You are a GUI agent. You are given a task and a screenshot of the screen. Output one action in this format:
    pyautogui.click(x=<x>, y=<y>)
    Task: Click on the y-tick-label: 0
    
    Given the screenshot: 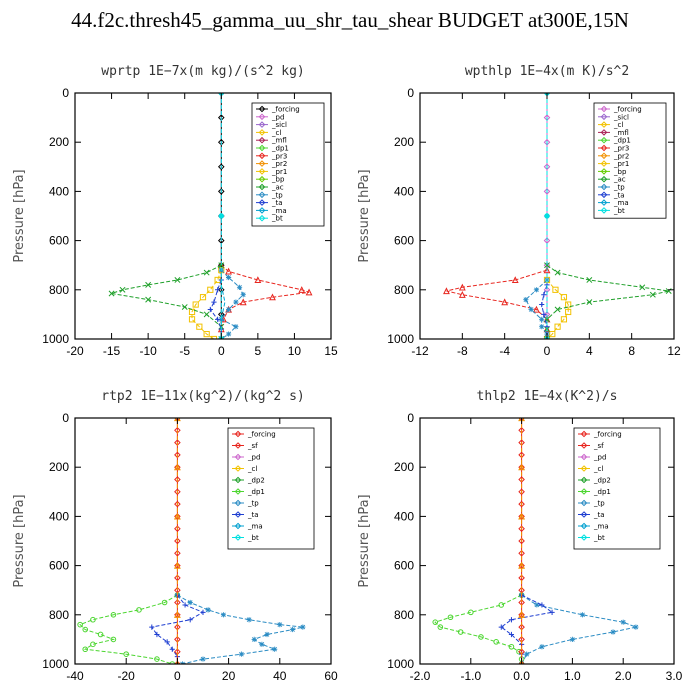 What is the action you would take?
    pyautogui.click(x=410, y=93)
    